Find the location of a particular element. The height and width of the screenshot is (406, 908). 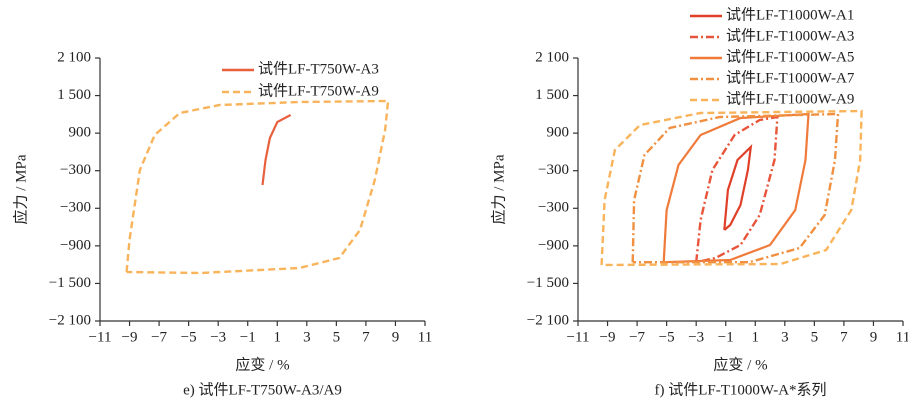

legend-label: 试件LF-T750W-A9 is located at coordinates (318, 90).